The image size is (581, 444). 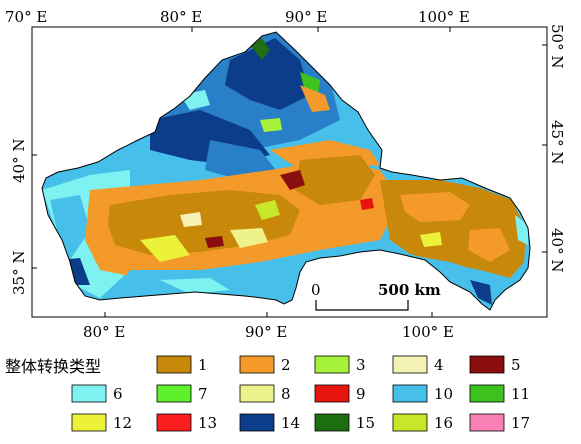 What do you see at coordinates (557, 142) in the screenshot?
I see `lat-label-right: 45° N` at bounding box center [557, 142].